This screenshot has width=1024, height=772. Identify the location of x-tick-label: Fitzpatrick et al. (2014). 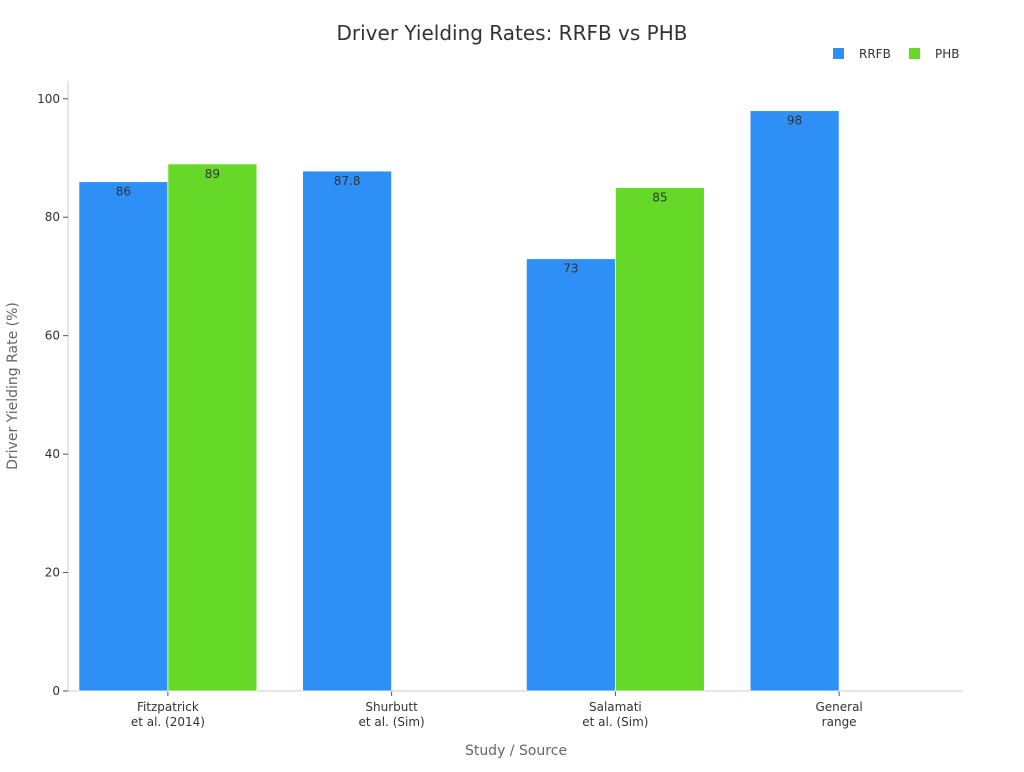
(168, 714).